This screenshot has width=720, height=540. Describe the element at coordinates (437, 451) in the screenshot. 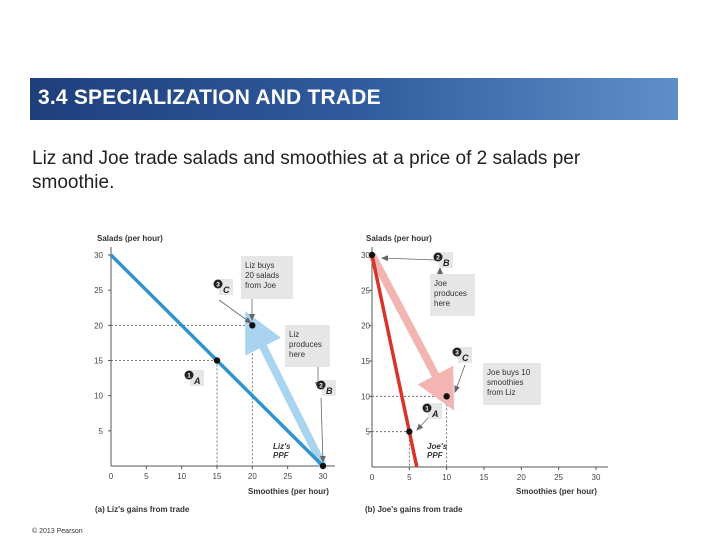

I see `ppf-label: Joe's PPF` at that location.